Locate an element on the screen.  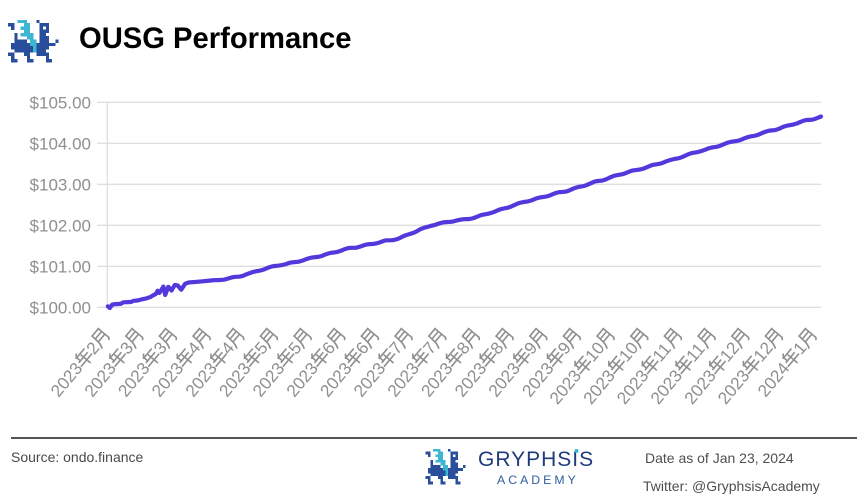
svg-text: GRYPHSIS is located at coordinates (536, 459).